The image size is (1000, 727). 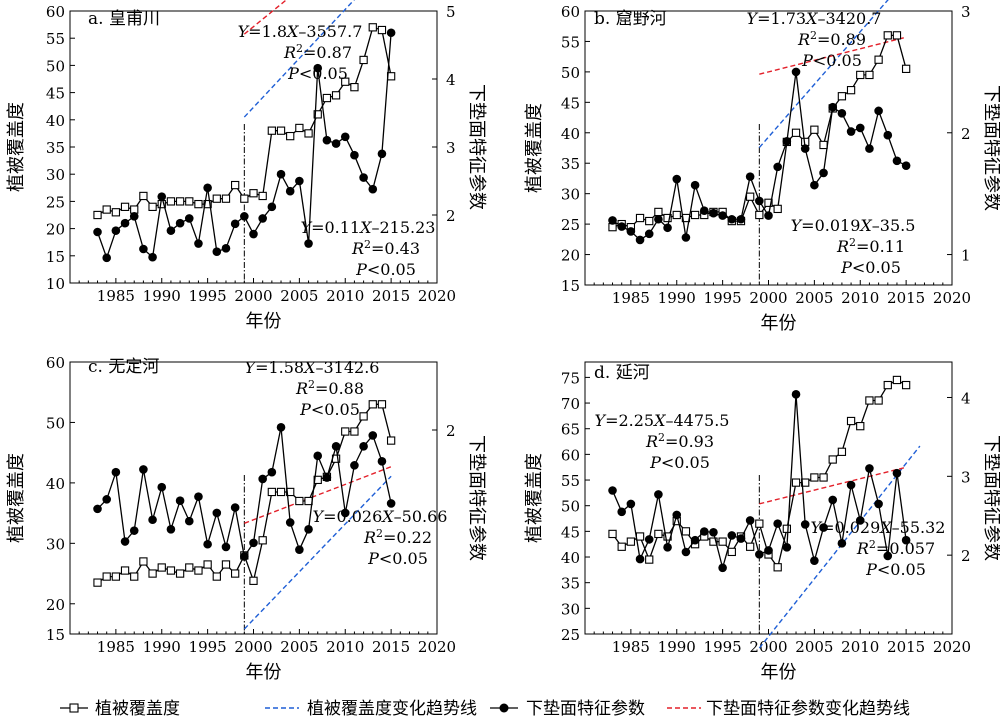 What do you see at coordinates (397, 537) in the screenshot?
I see `underlying-regression-text: R2=0.22` at bounding box center [397, 537].